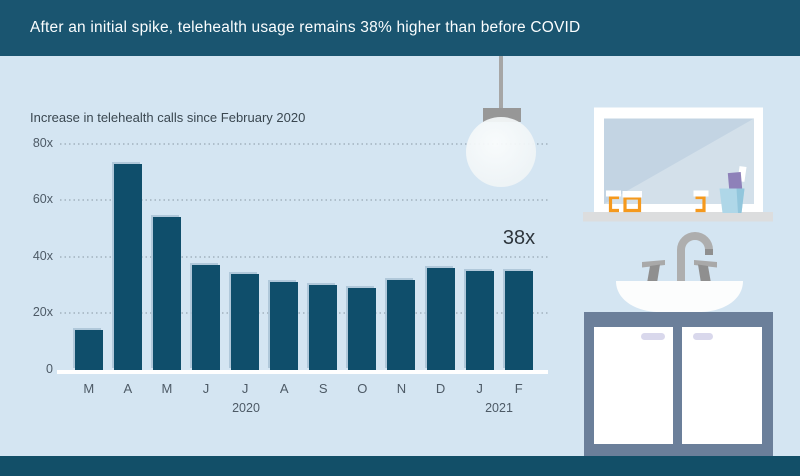 The width and height of the screenshot is (800, 476). What do you see at coordinates (518, 388) in the screenshot?
I see `x-axis-month-label: F` at bounding box center [518, 388].